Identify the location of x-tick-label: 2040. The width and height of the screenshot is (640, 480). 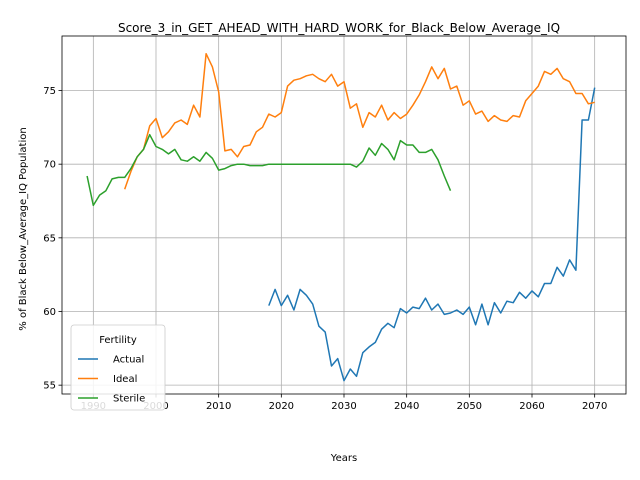
(406, 406).